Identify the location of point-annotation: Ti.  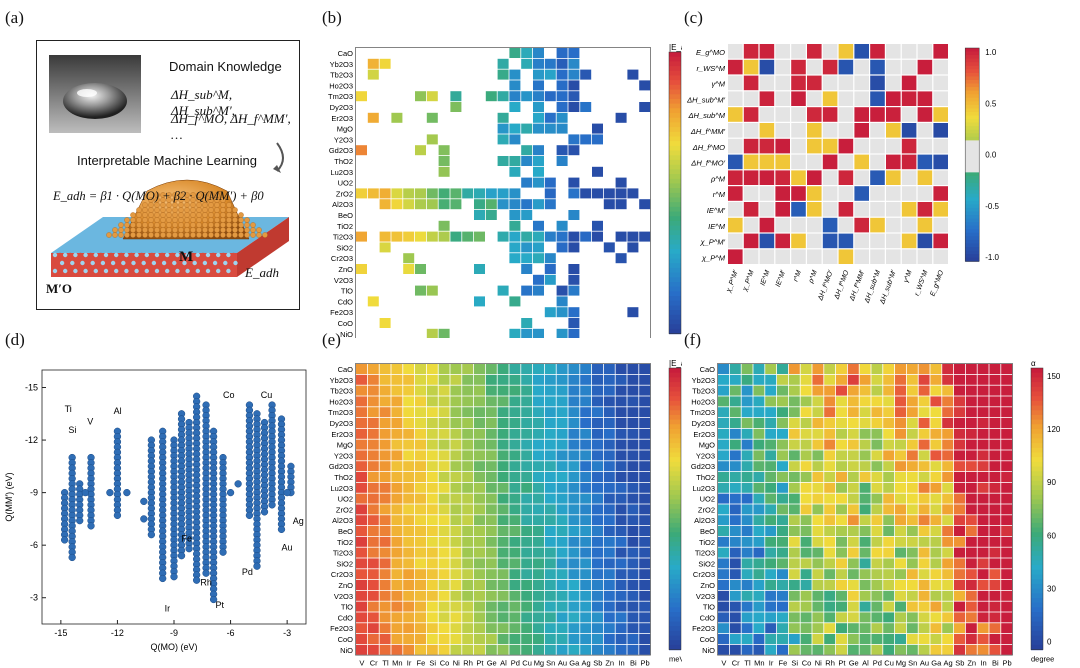
(68, 409).